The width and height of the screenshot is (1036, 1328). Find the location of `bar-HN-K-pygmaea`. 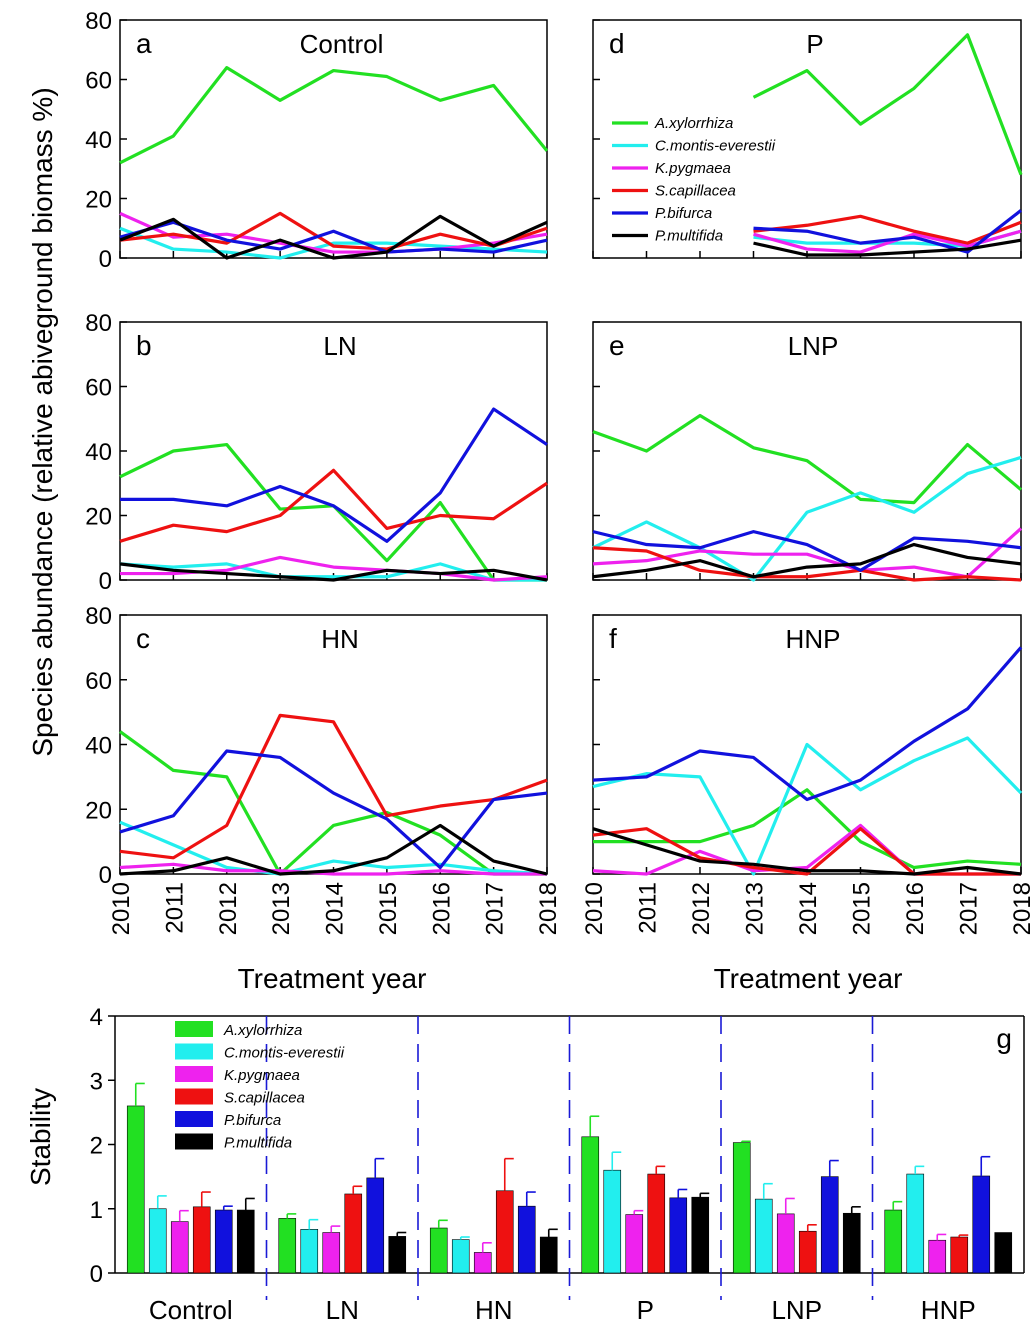

bar-HN-K-pygmaea is located at coordinates (482, 1263).